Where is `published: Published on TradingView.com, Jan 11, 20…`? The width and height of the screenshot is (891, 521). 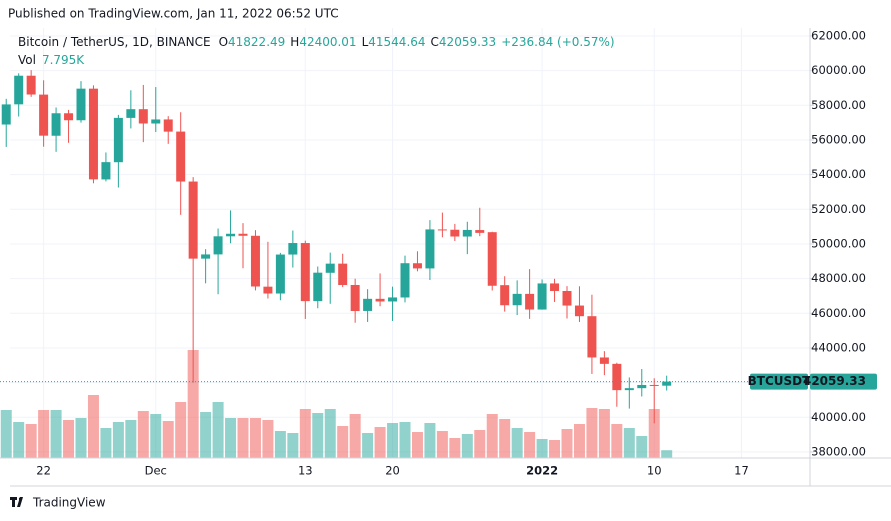
published: Published on TradingView.com, Jan 11, 20… is located at coordinates (173, 14).